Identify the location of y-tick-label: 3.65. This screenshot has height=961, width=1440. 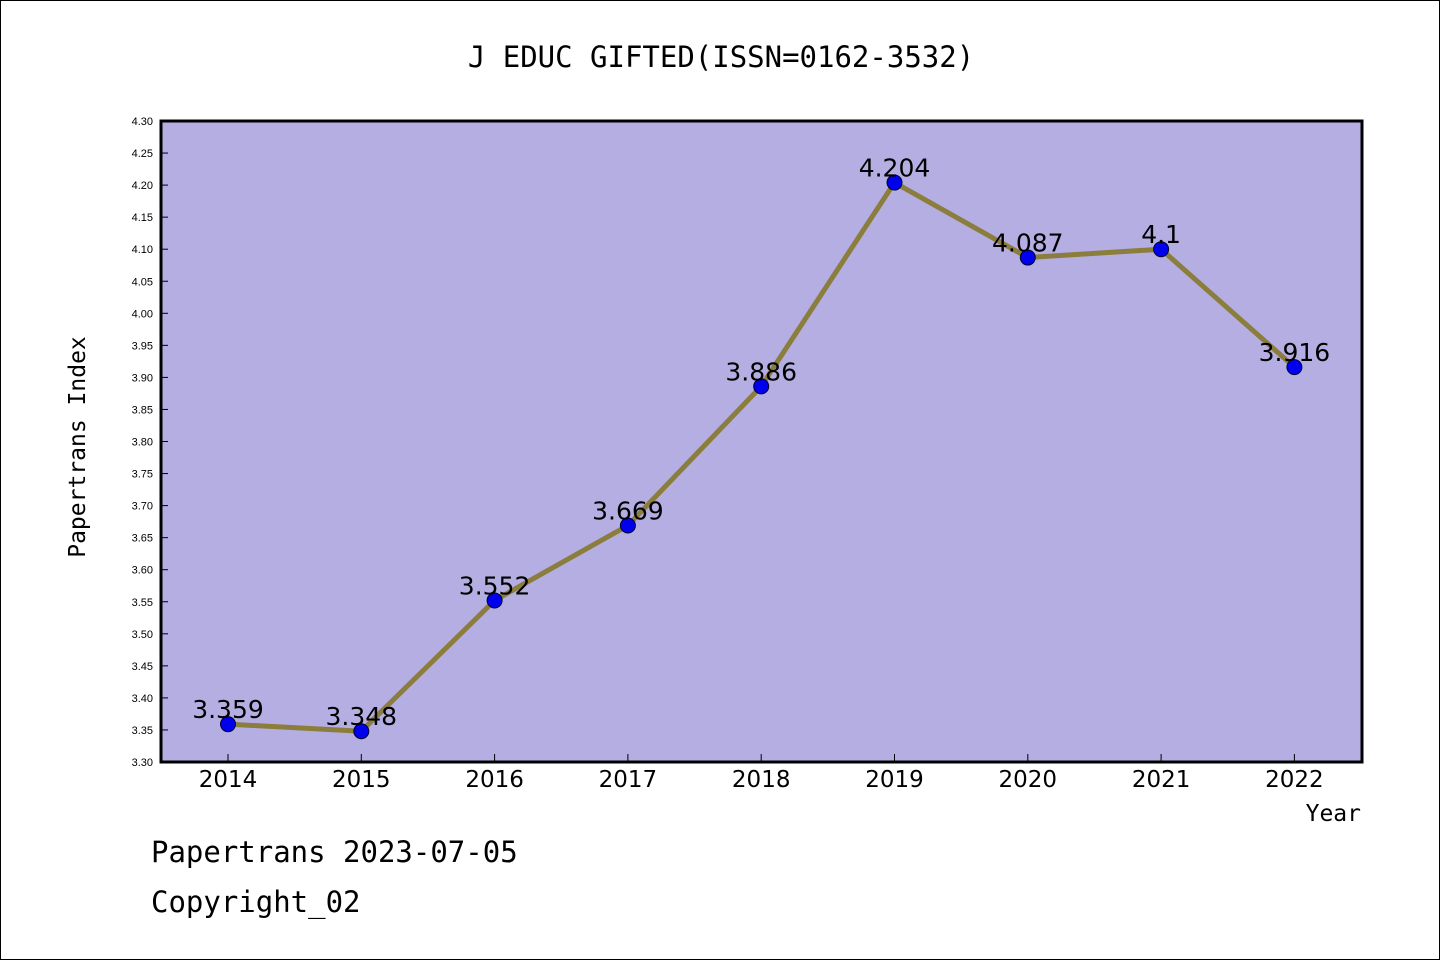
(142, 539).